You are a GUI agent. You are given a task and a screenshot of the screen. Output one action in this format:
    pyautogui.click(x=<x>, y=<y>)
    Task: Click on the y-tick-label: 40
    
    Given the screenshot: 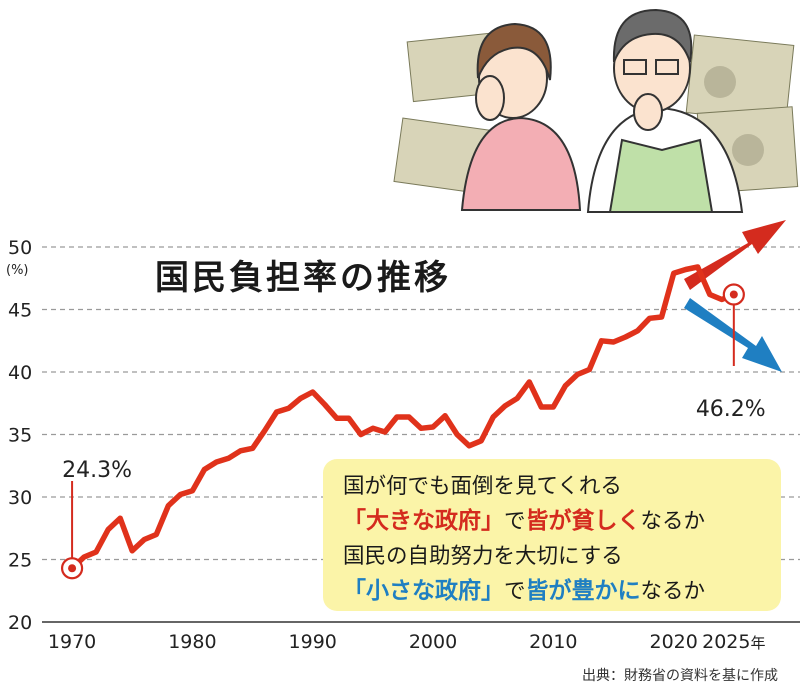 What is the action you would take?
    pyautogui.click(x=20, y=373)
    